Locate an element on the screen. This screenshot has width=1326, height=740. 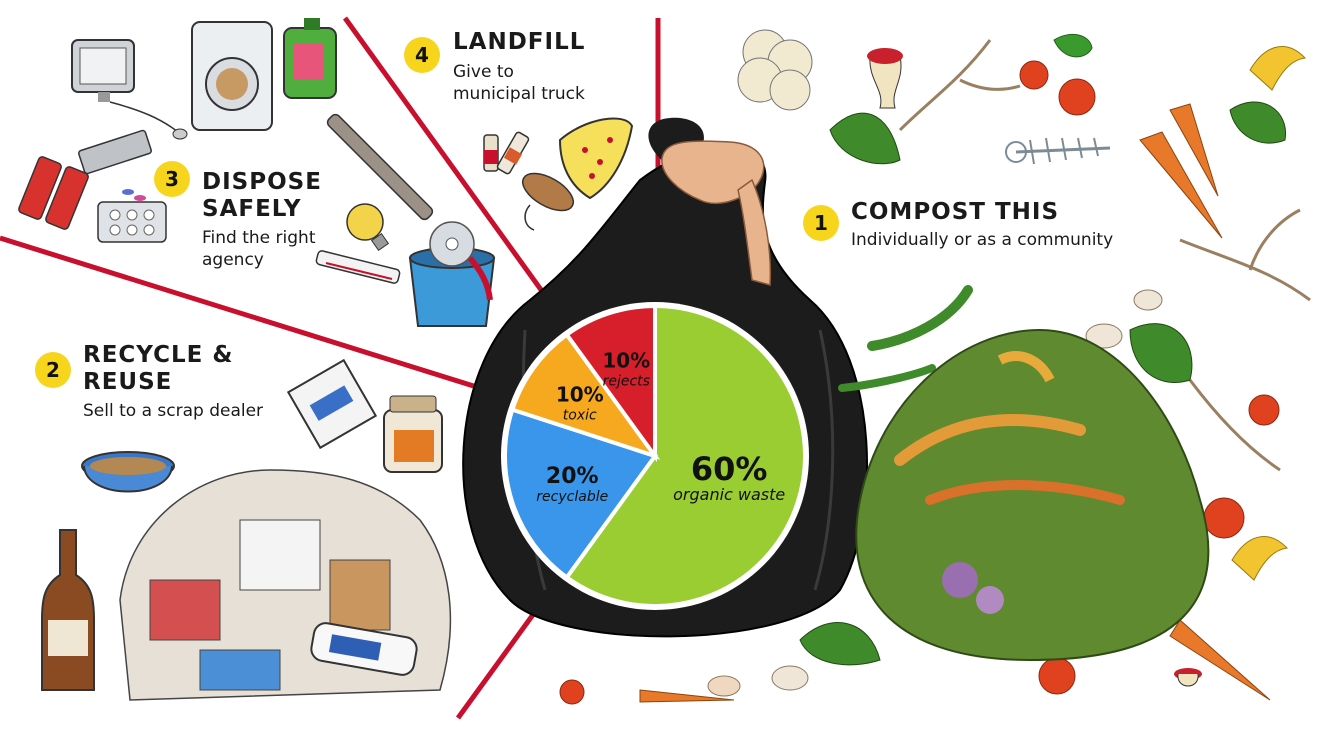
detergent-bottle-icon is located at coordinates (364, 649).